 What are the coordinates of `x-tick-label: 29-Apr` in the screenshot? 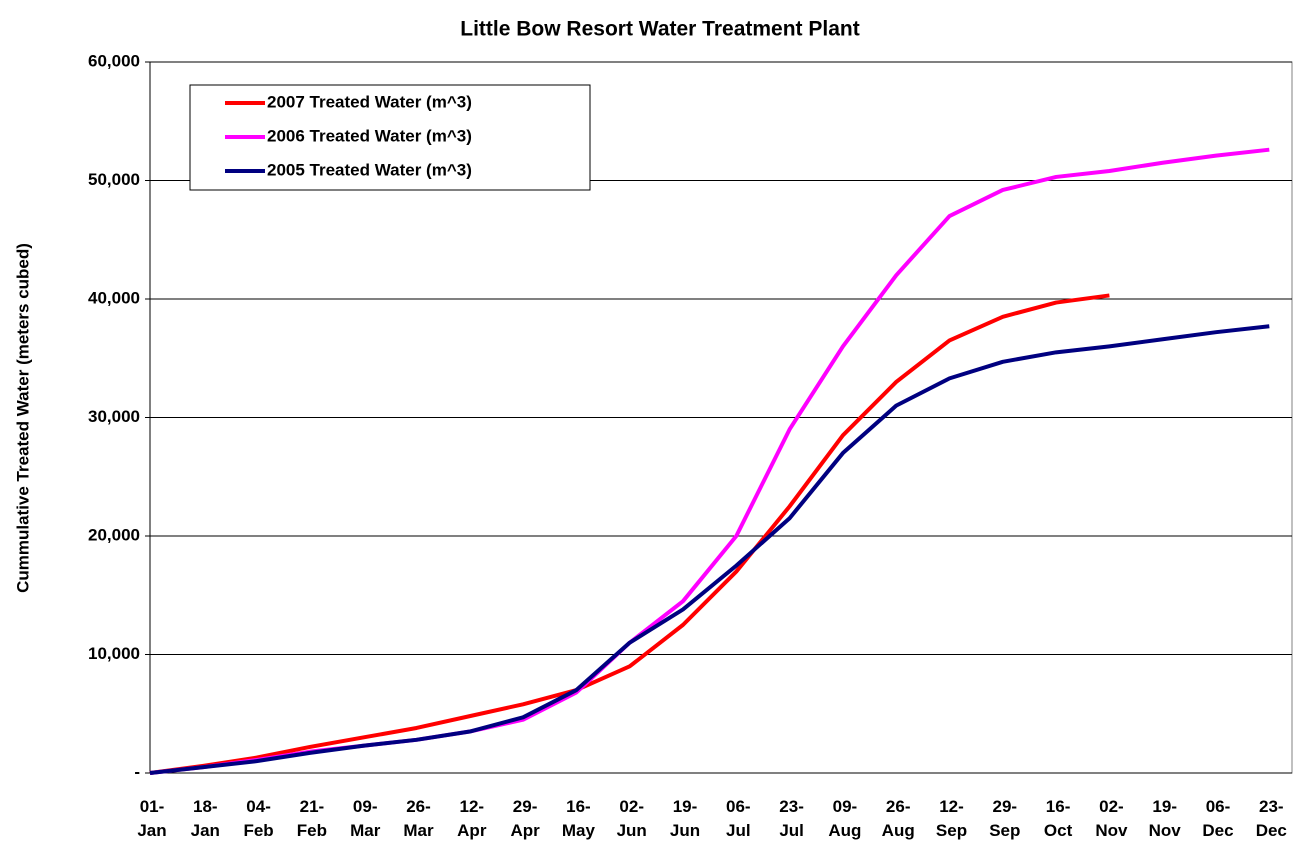 It's located at (525, 818).